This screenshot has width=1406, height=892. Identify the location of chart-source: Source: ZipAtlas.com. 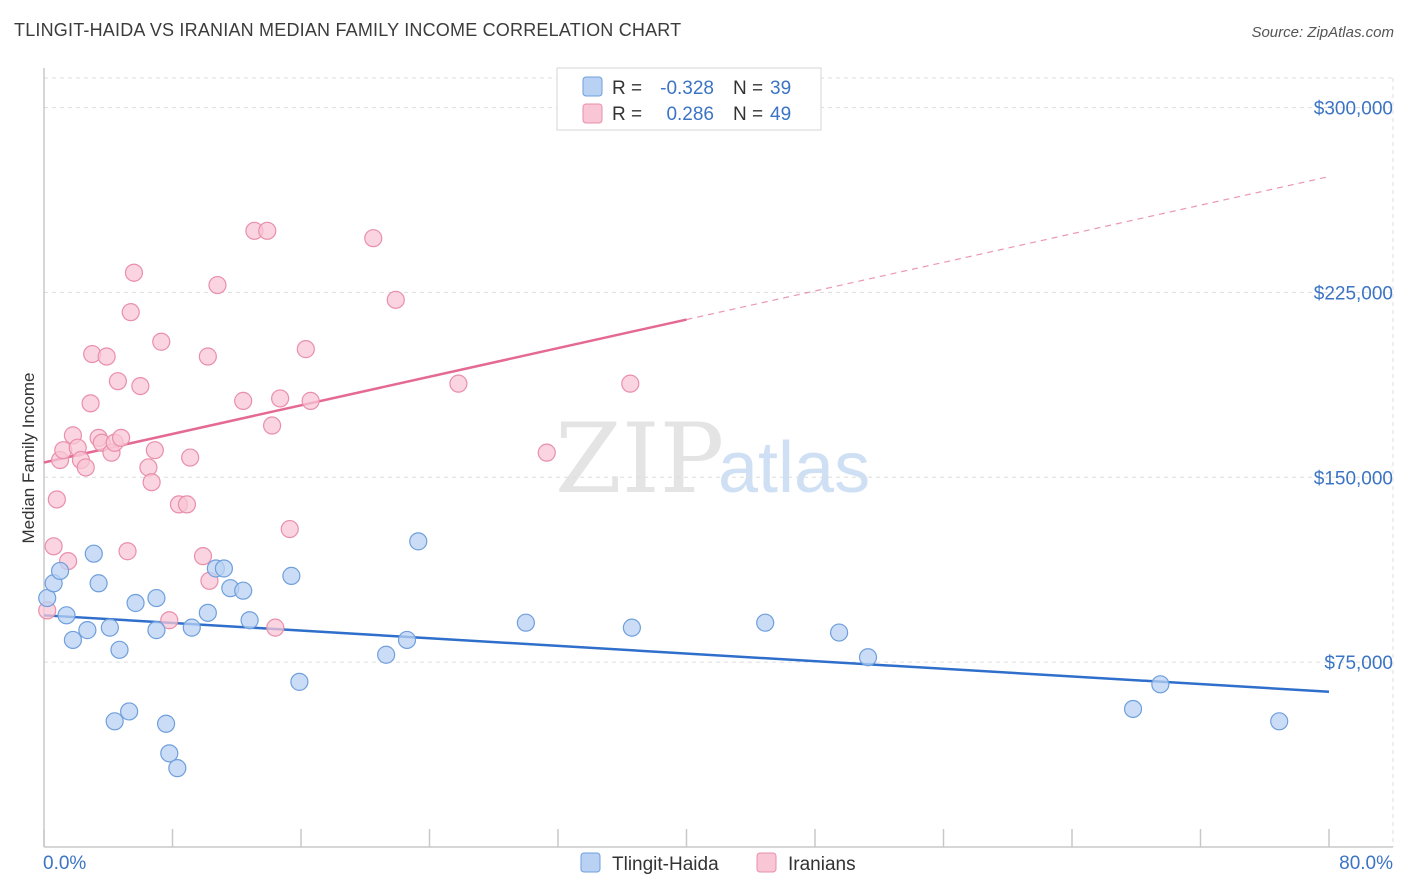
(1322, 32).